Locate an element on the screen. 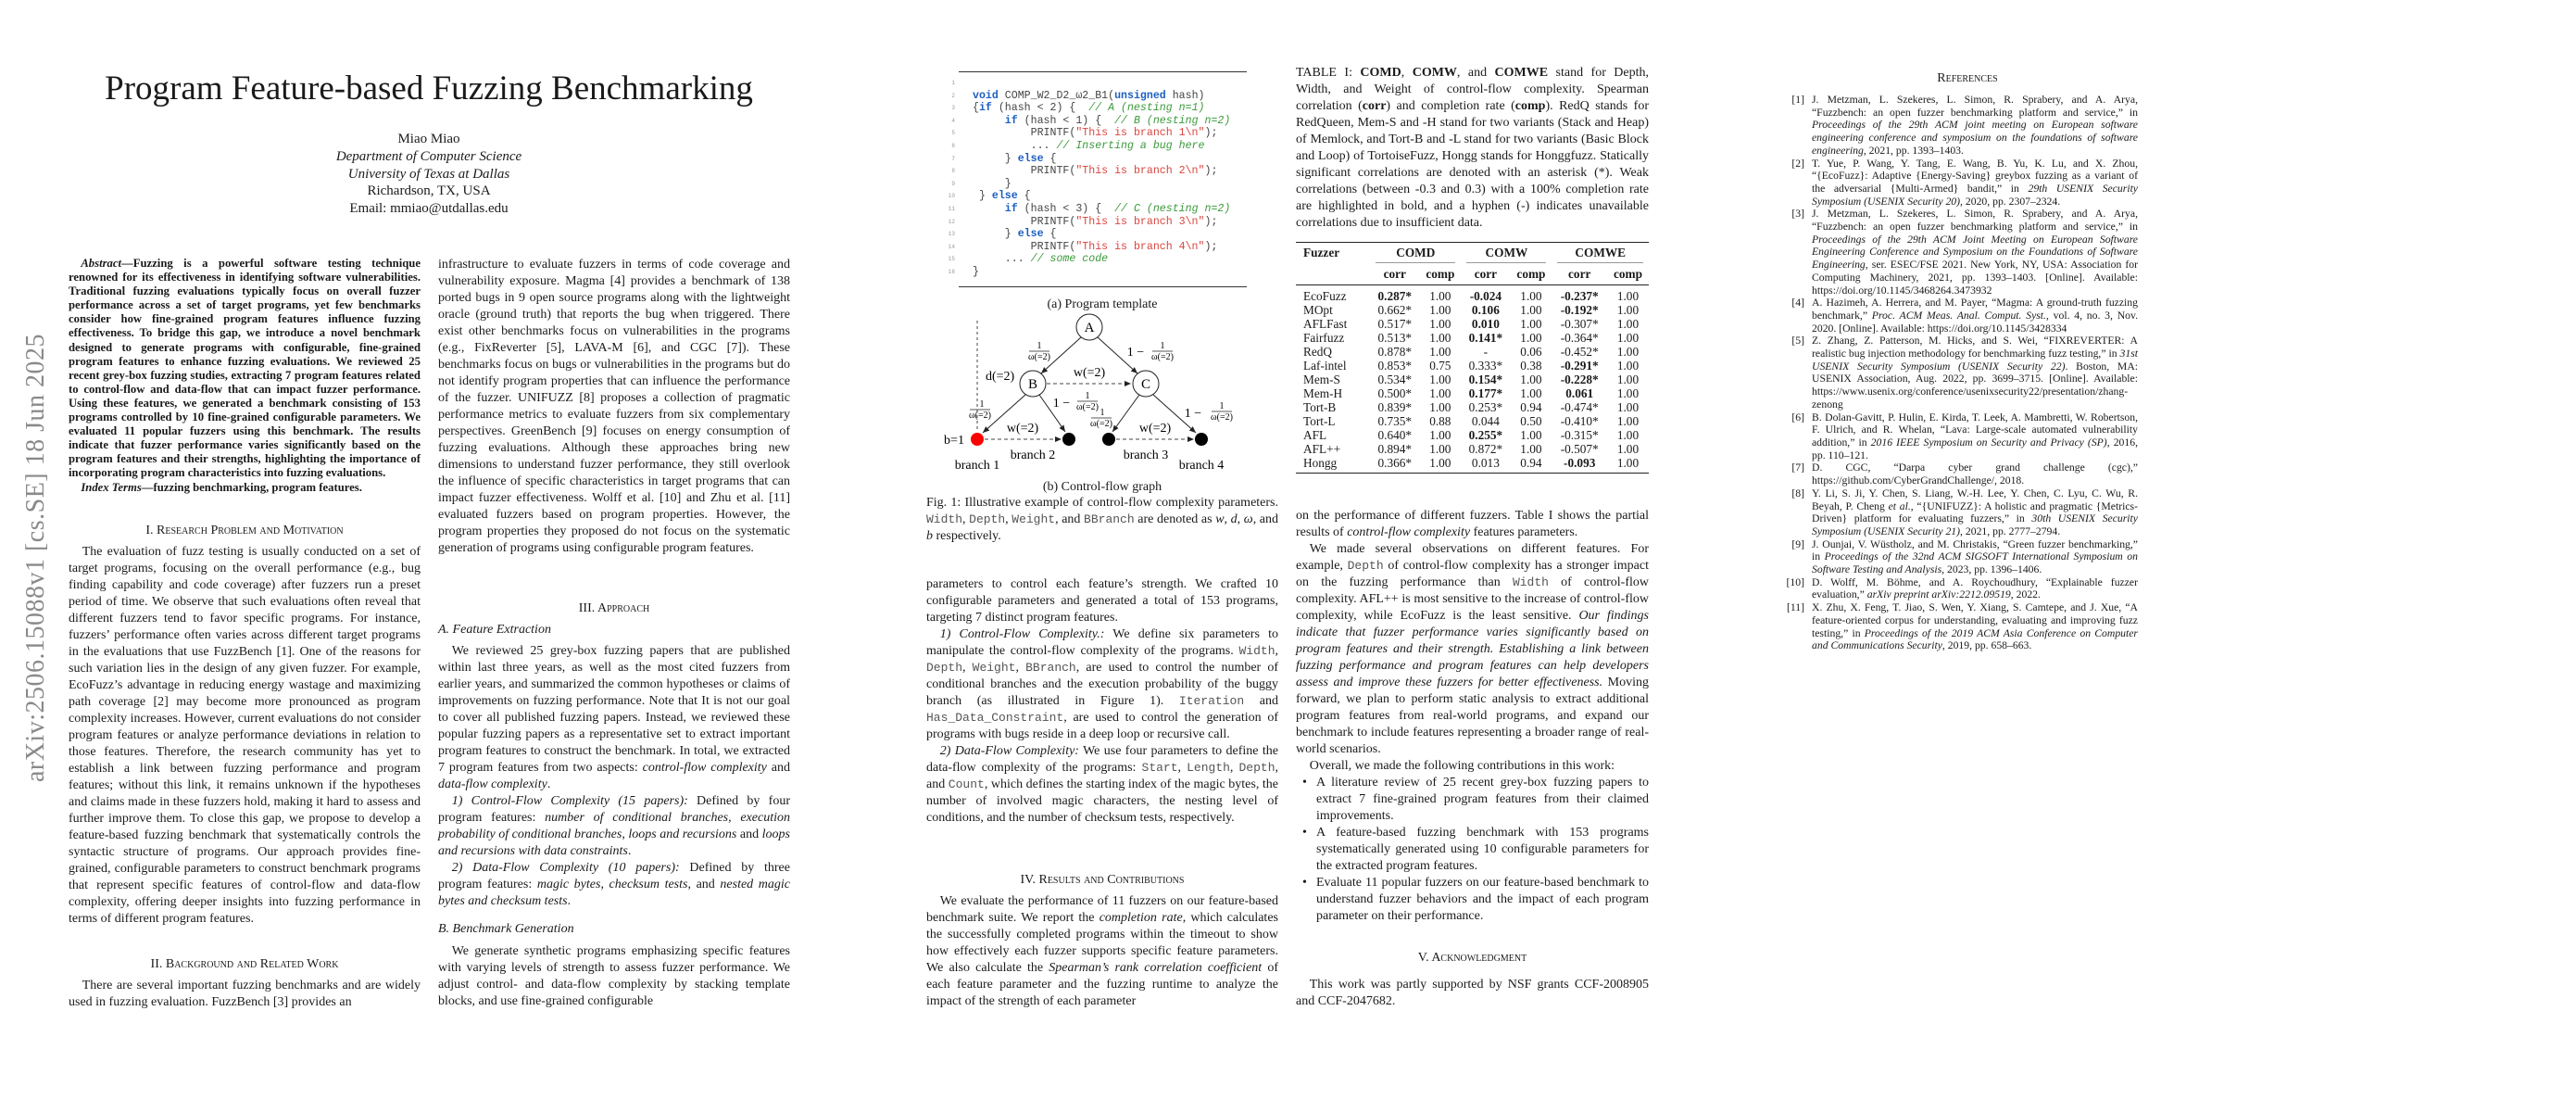  table-row: EcoFuzz 0.287* 1.00 -0.024 1.00 -0.237* 1.00 is located at coordinates (1472, 294).